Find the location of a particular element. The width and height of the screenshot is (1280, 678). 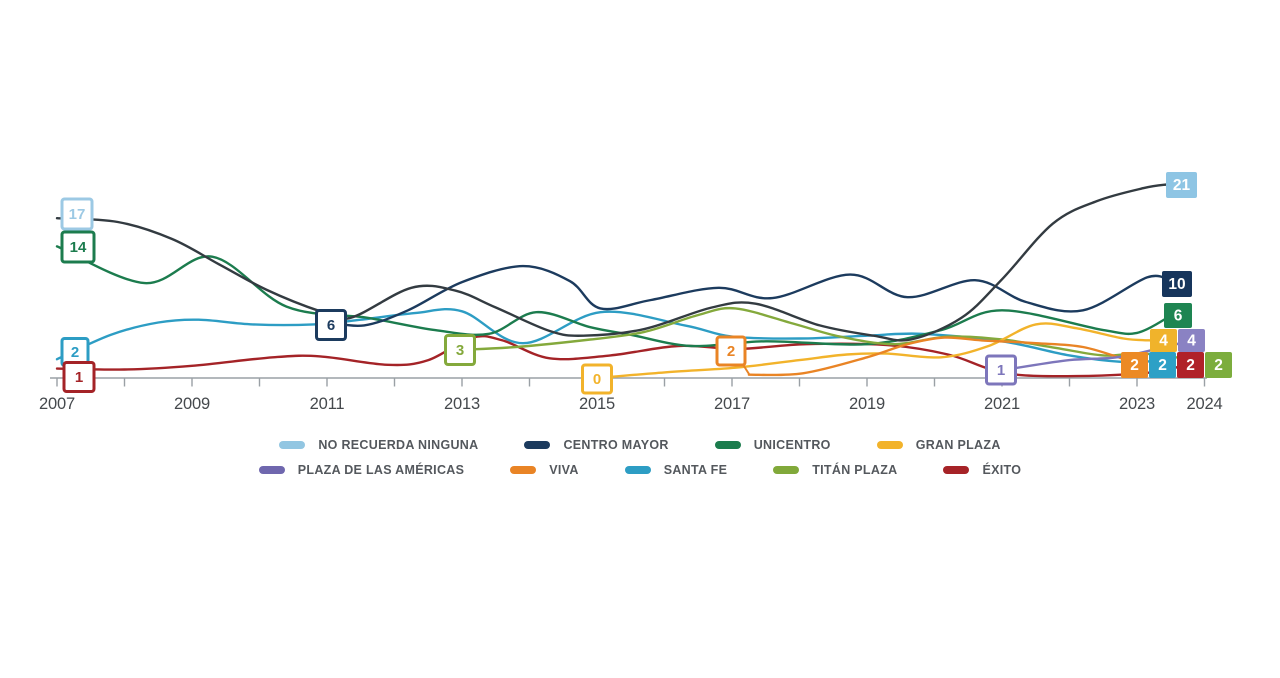

start-value-box-unicentro is located at coordinates (78, 247).